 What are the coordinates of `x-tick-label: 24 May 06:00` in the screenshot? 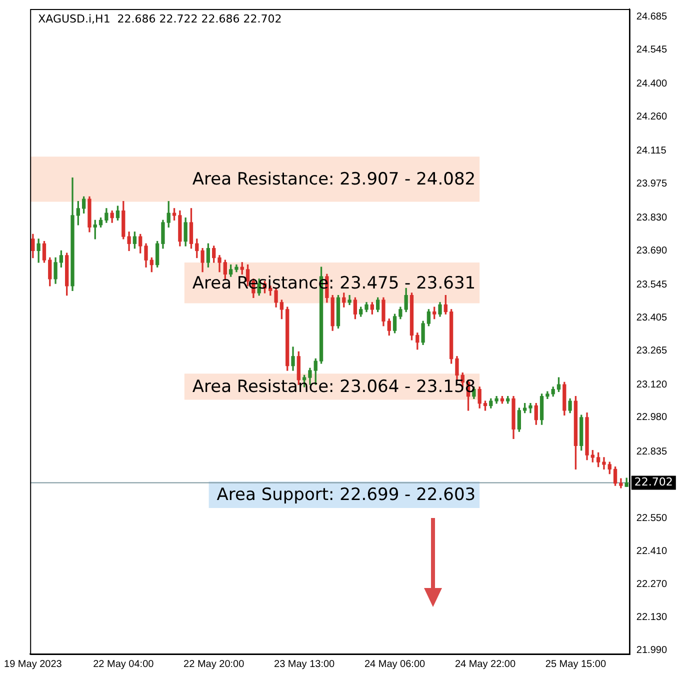 It's located at (395, 664).